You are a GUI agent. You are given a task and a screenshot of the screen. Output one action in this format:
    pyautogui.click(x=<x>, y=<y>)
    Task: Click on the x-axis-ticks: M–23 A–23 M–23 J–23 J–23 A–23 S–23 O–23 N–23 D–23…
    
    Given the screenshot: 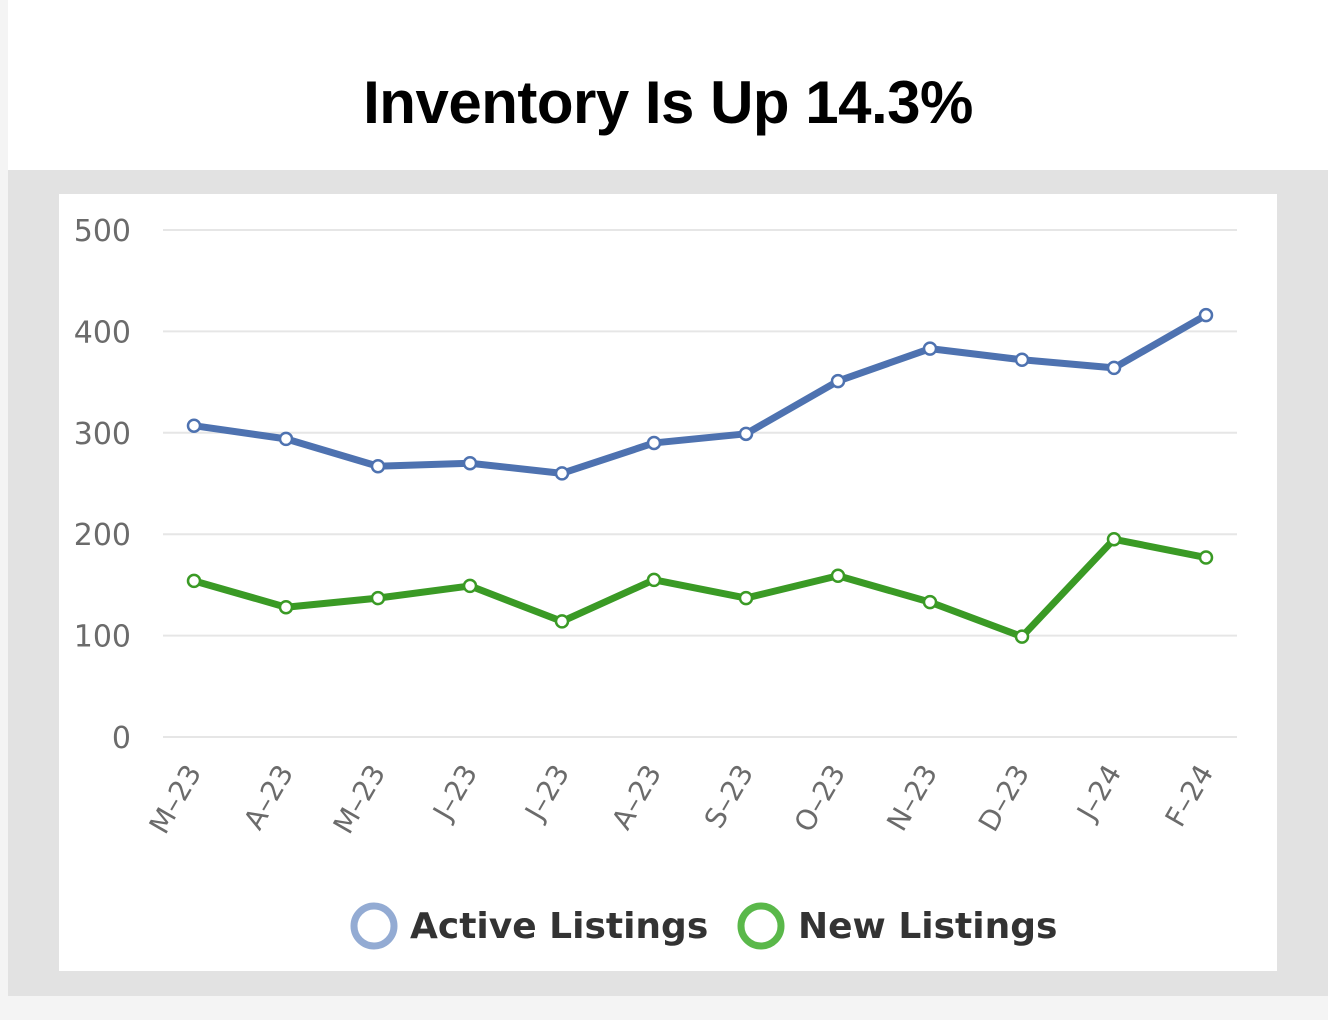 What is the action you would take?
    pyautogui.click(x=681, y=799)
    